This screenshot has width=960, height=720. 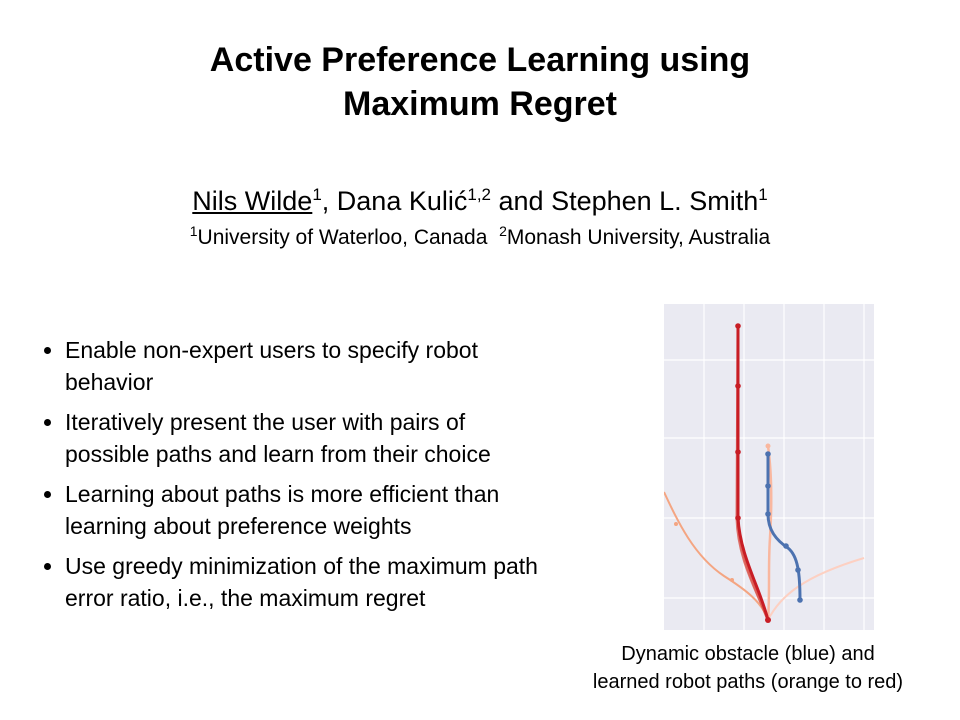 I want to click on author2-affiliation-mark: 1,2, so click(x=479, y=194).